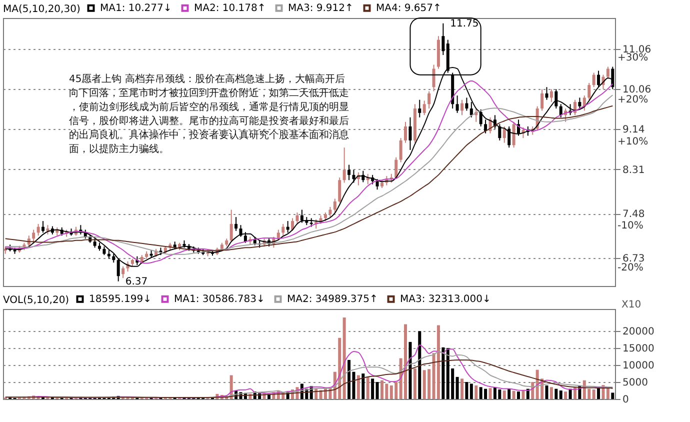 The width and height of the screenshot is (690, 422). Describe the element at coordinates (230, 8) in the screenshot. I see `legend-label: MA2: 10.178↑` at that location.